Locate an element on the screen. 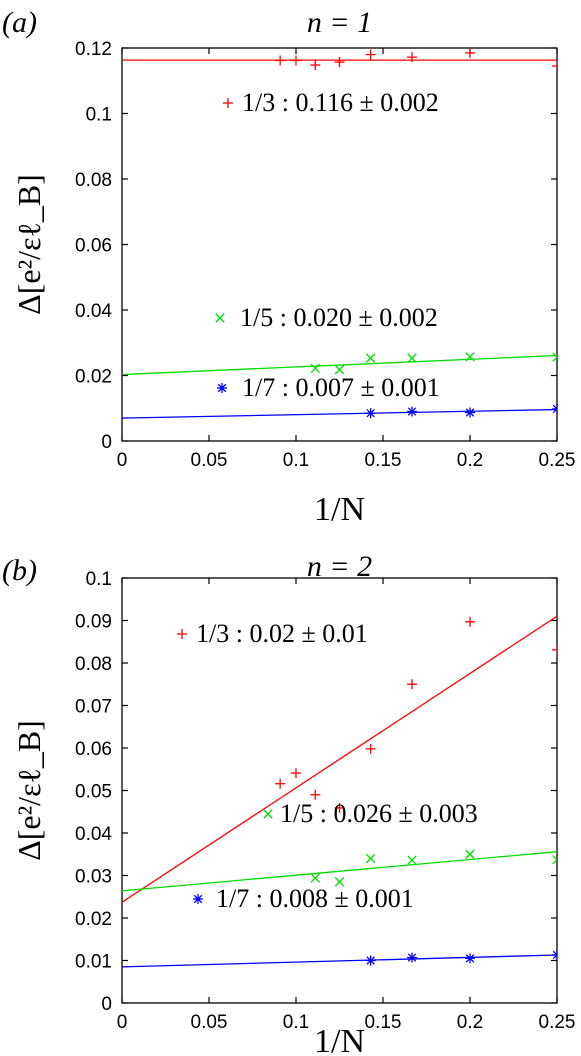  legend-entry: 1/5 : 0.020 ± 0.002 is located at coordinates (326, 317).